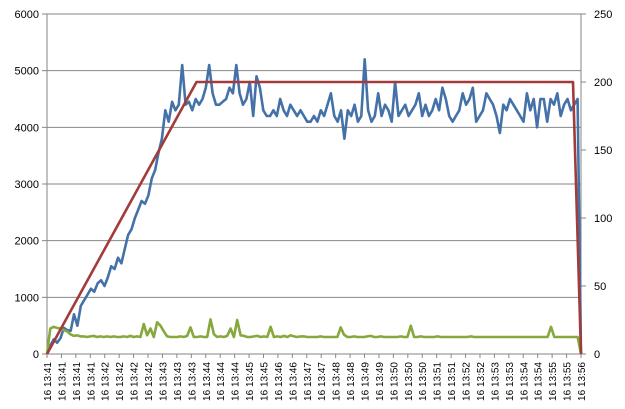 Image resolution: width=625 pixels, height=409 pixels. What do you see at coordinates (600, 287) in the screenshot?
I see `y-right-tick-label: 50` at bounding box center [600, 287].